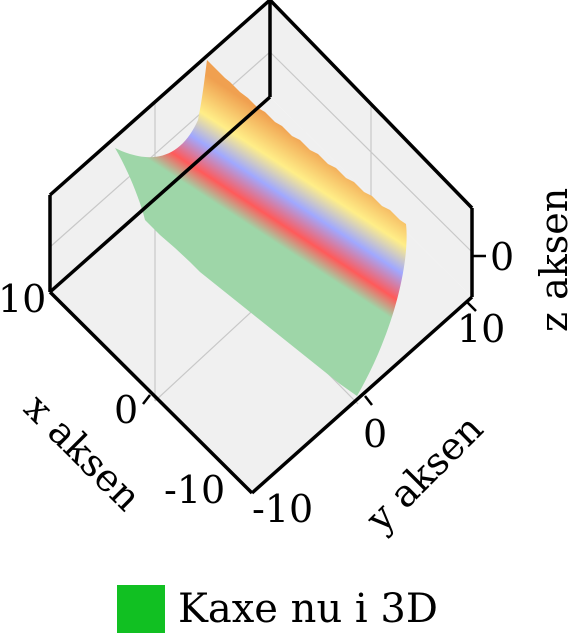  What do you see at coordinates (552, 260) in the screenshot?
I see `z-axis-label: z aksen` at bounding box center [552, 260].